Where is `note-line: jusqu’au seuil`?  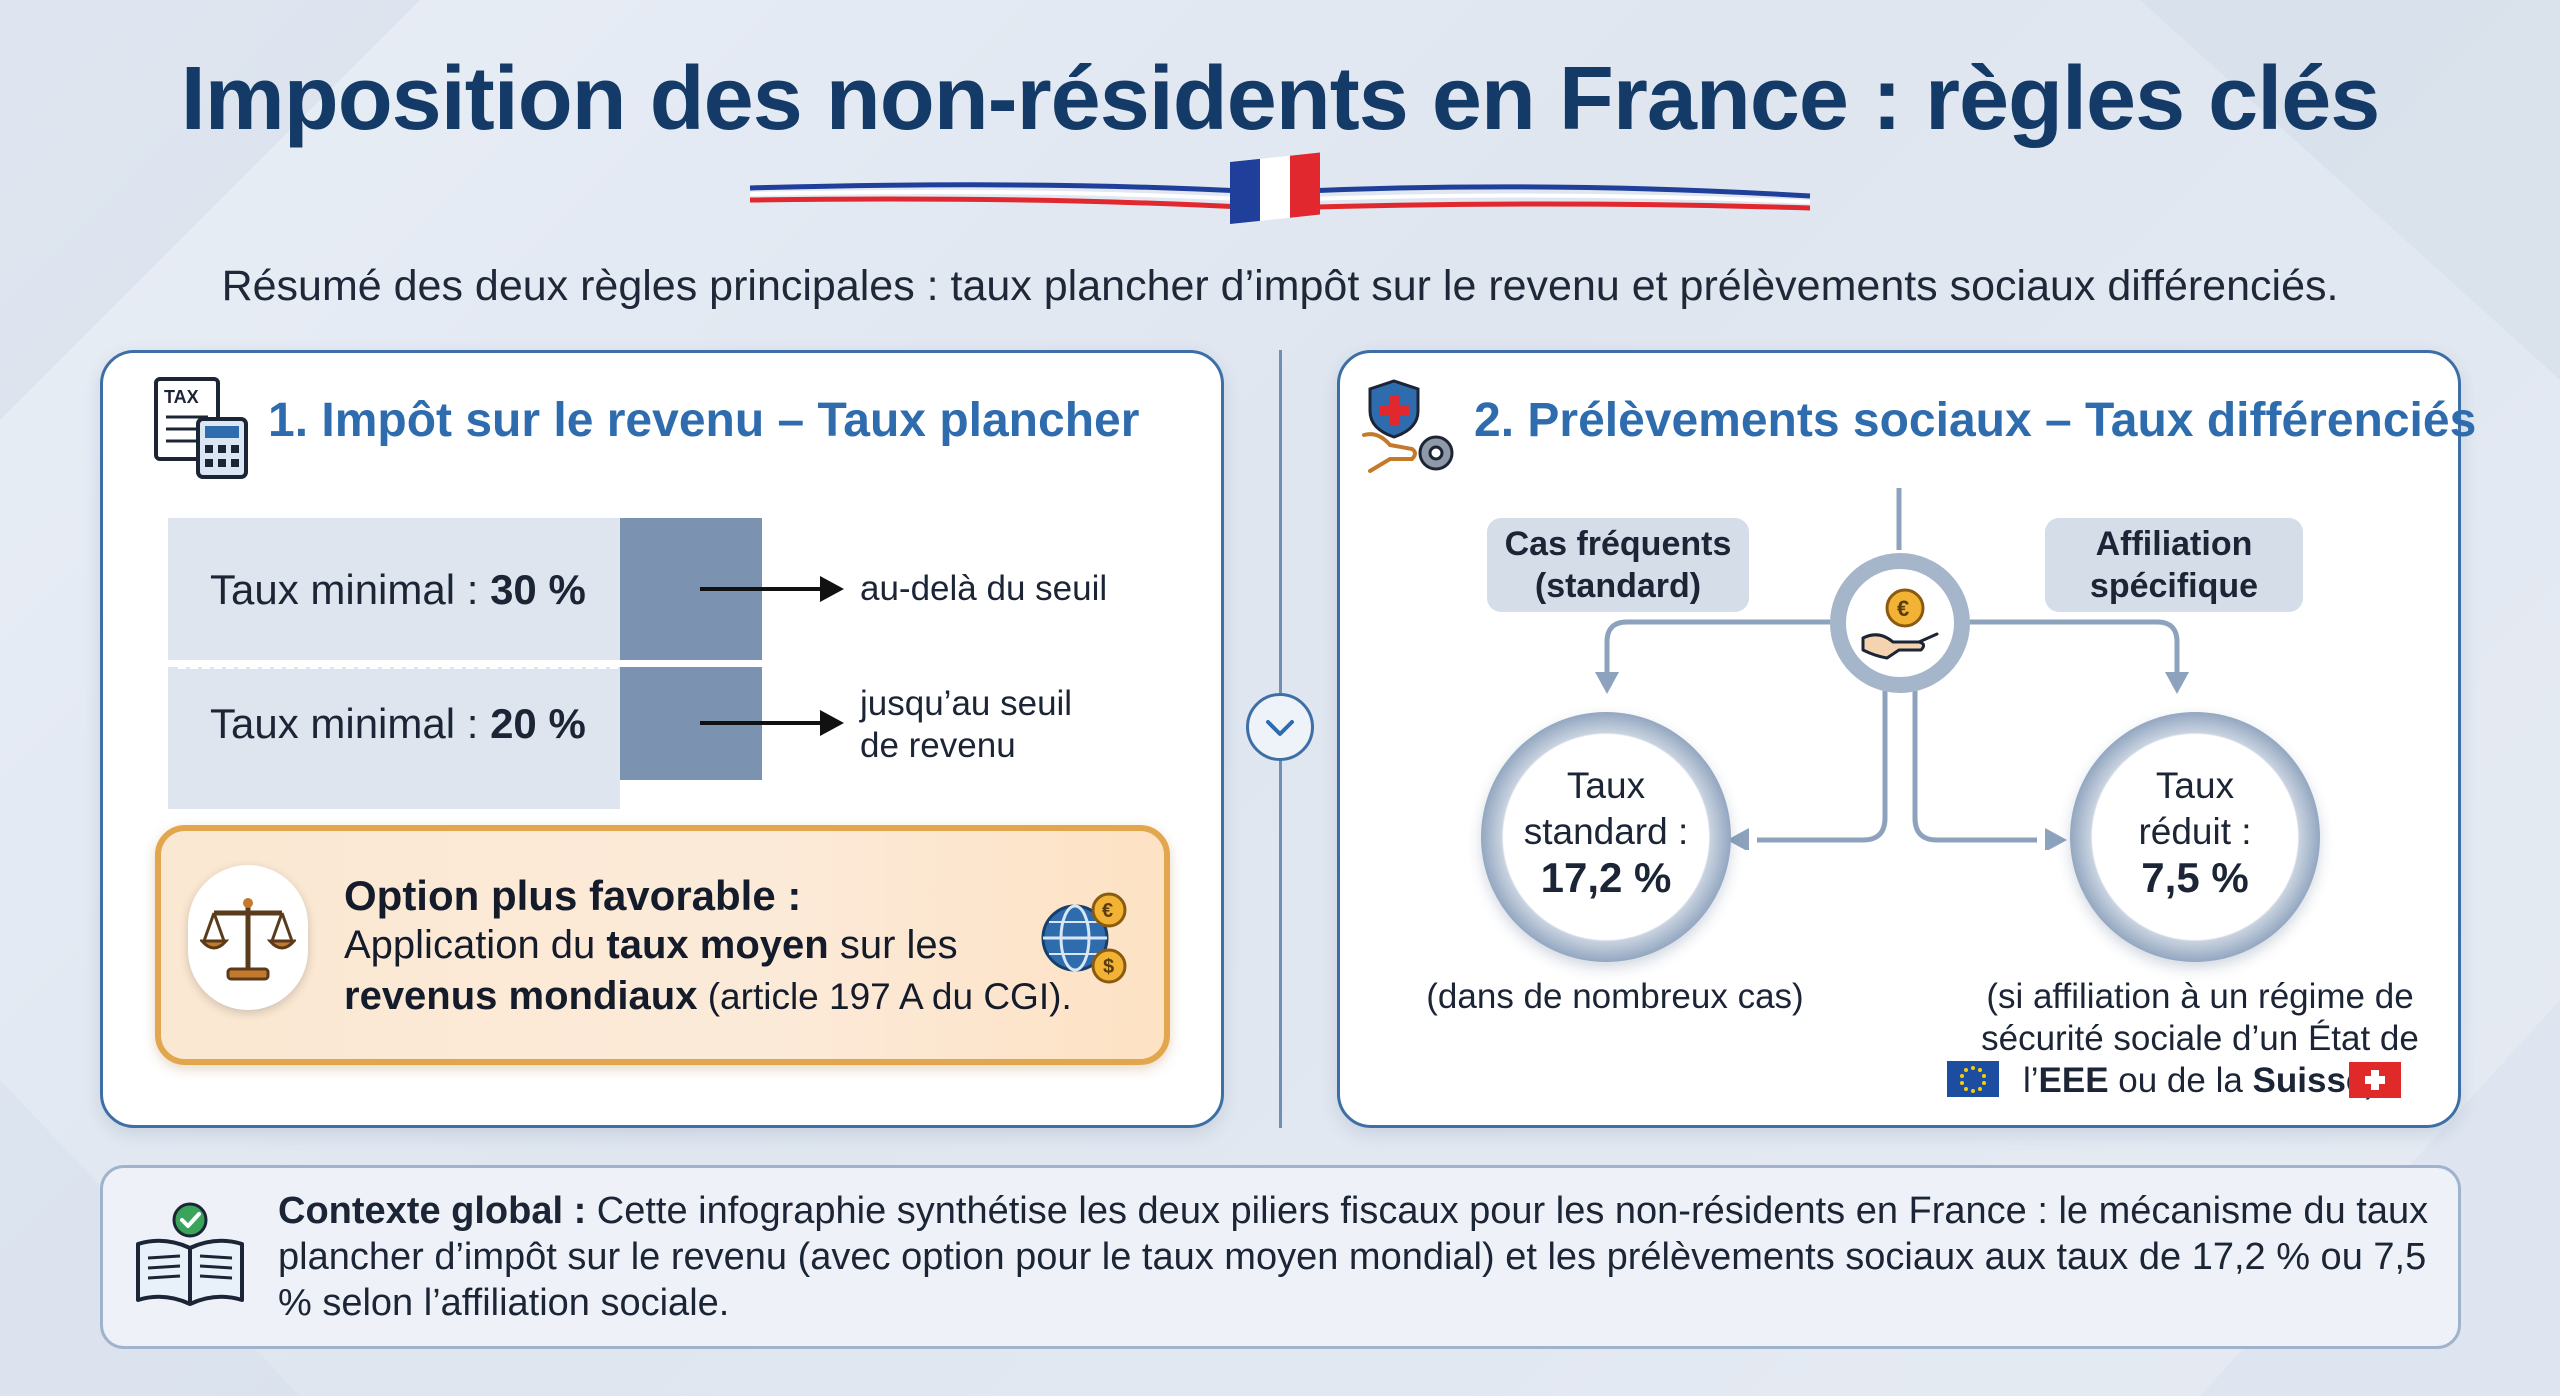 note-line: jusqu’au seuil is located at coordinates (966, 703).